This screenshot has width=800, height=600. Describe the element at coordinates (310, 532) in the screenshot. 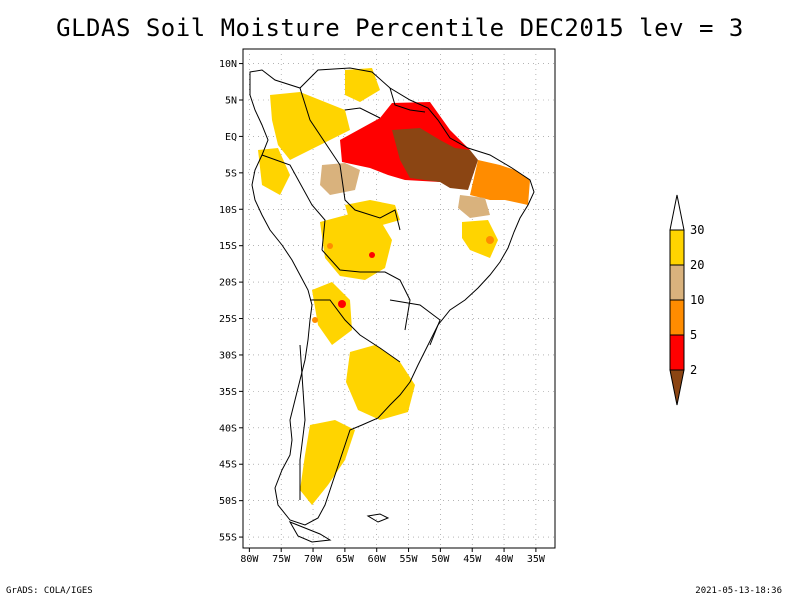

I see `tierra-del-fuego` at that location.